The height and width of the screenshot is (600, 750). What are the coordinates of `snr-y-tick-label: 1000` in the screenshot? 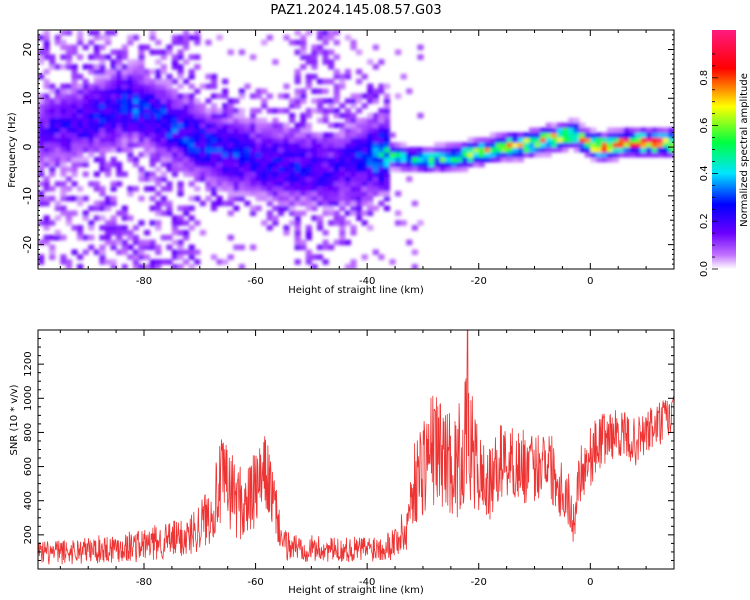 It's located at (28, 398).